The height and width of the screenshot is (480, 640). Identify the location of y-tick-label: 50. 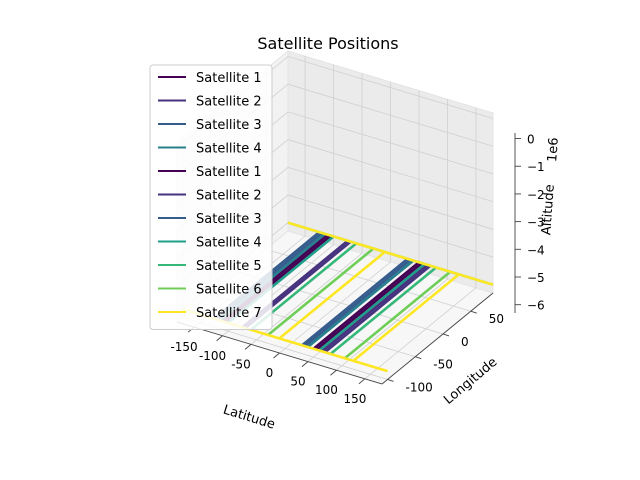
(496, 319).